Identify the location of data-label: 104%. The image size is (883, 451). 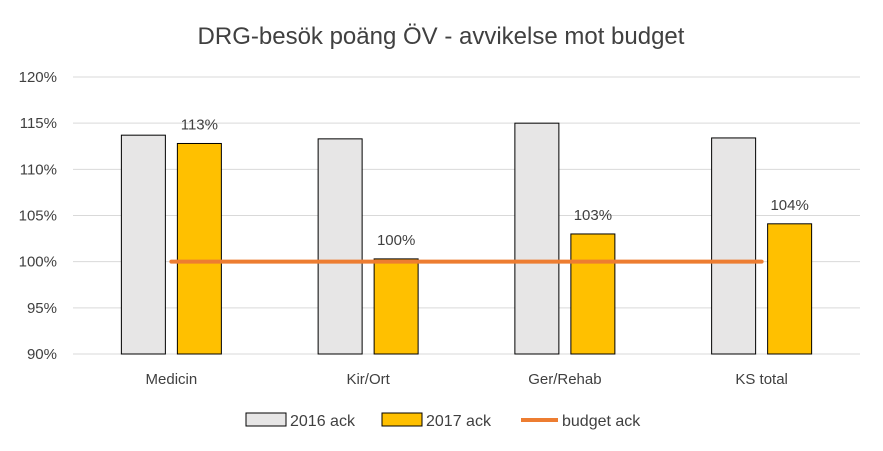
(789, 205).